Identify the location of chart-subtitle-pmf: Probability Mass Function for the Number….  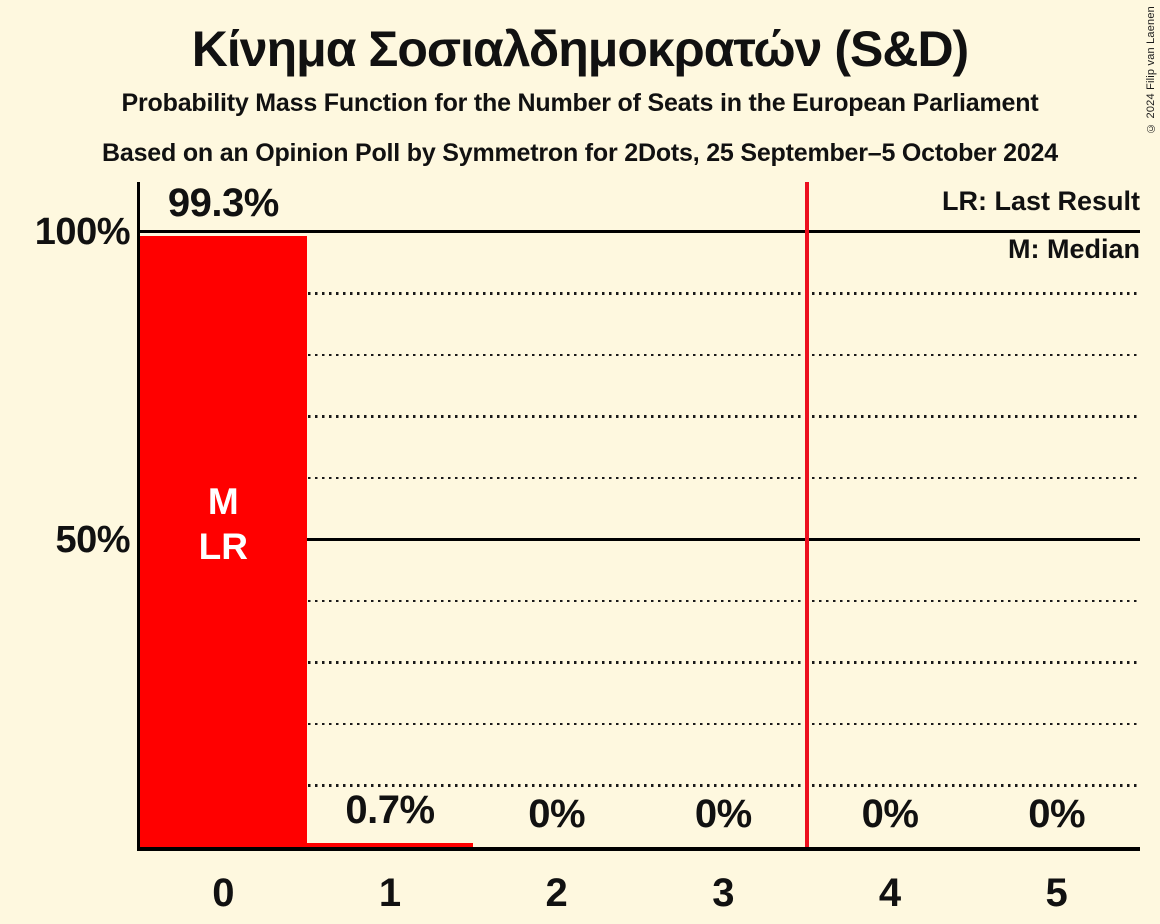
(580, 103).